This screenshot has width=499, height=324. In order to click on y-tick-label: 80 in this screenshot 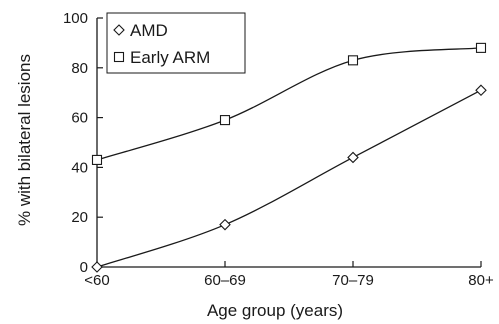, I will do `click(79, 68)`.